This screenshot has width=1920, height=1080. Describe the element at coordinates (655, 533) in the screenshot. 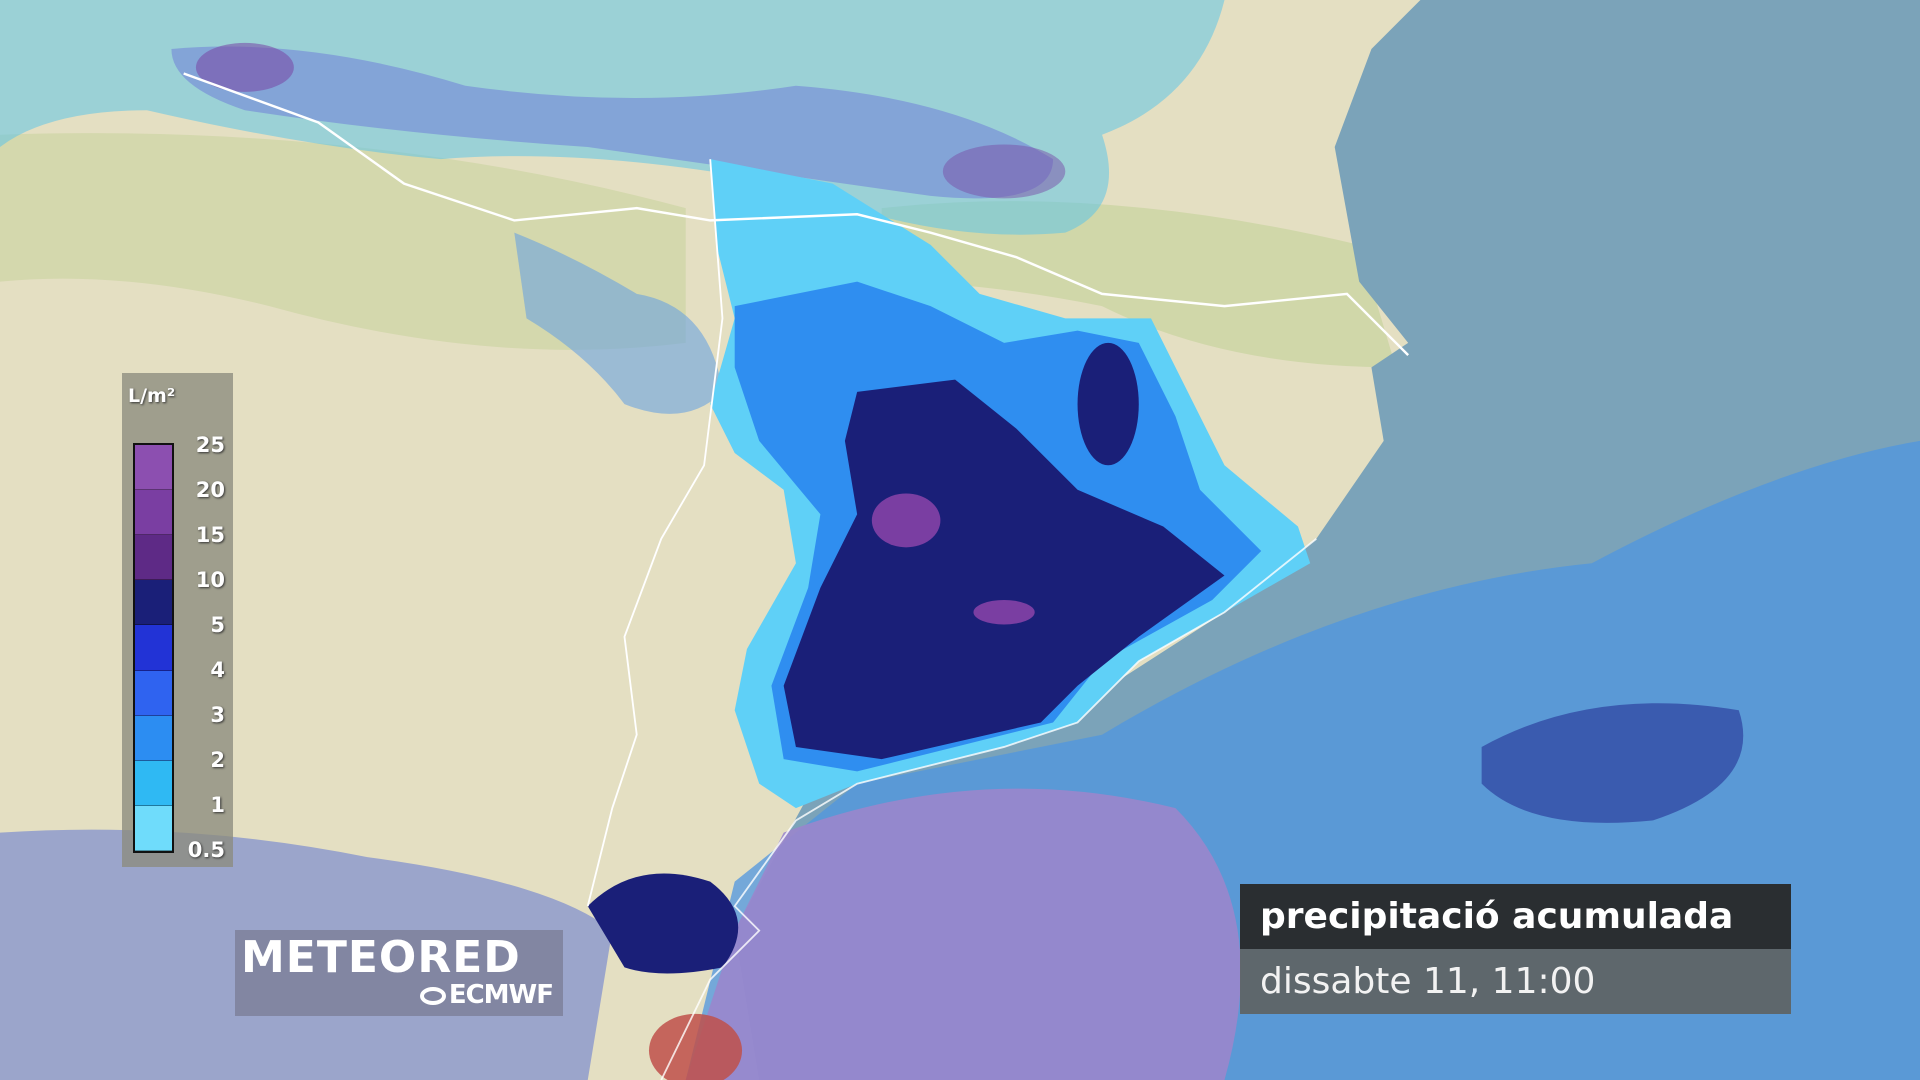

I see `border-catalonia` at that location.